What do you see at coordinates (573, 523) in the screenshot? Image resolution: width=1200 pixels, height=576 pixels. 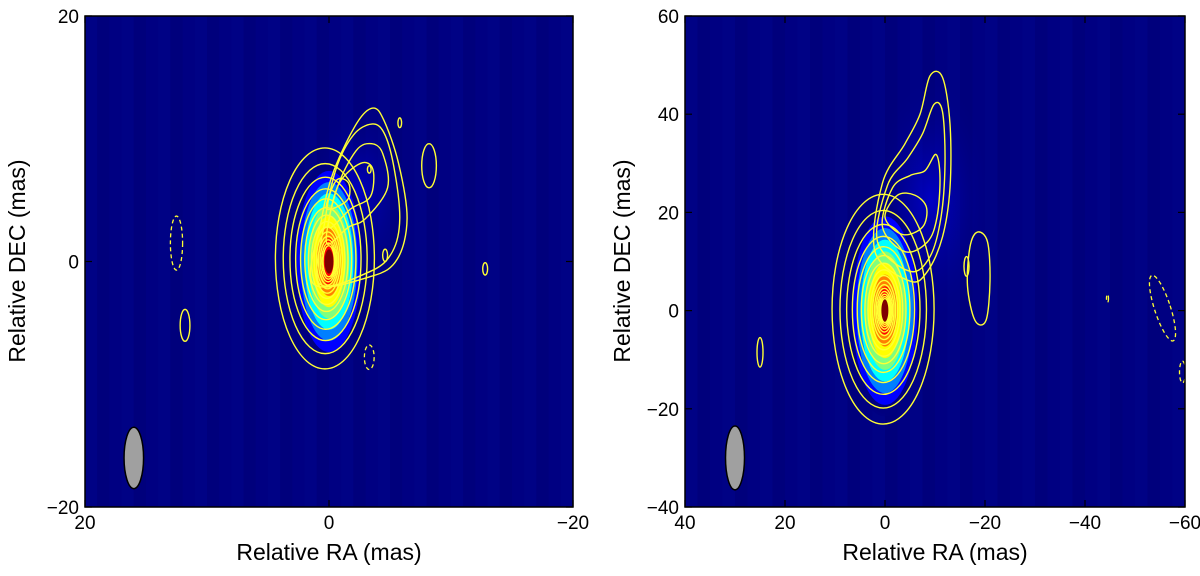 I see `left-x-tick-label: −20` at bounding box center [573, 523].